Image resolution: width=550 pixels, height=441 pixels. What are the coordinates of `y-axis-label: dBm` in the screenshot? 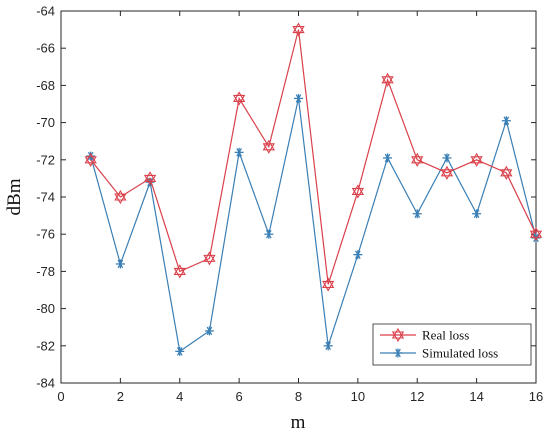 It's located at (14, 196).